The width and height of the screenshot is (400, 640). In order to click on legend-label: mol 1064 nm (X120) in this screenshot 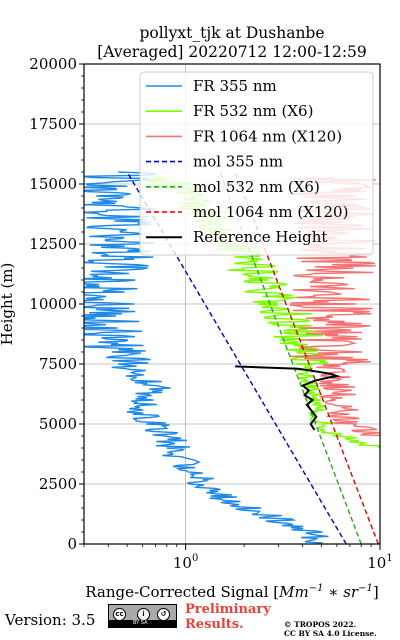, I will do `click(270, 212)`.